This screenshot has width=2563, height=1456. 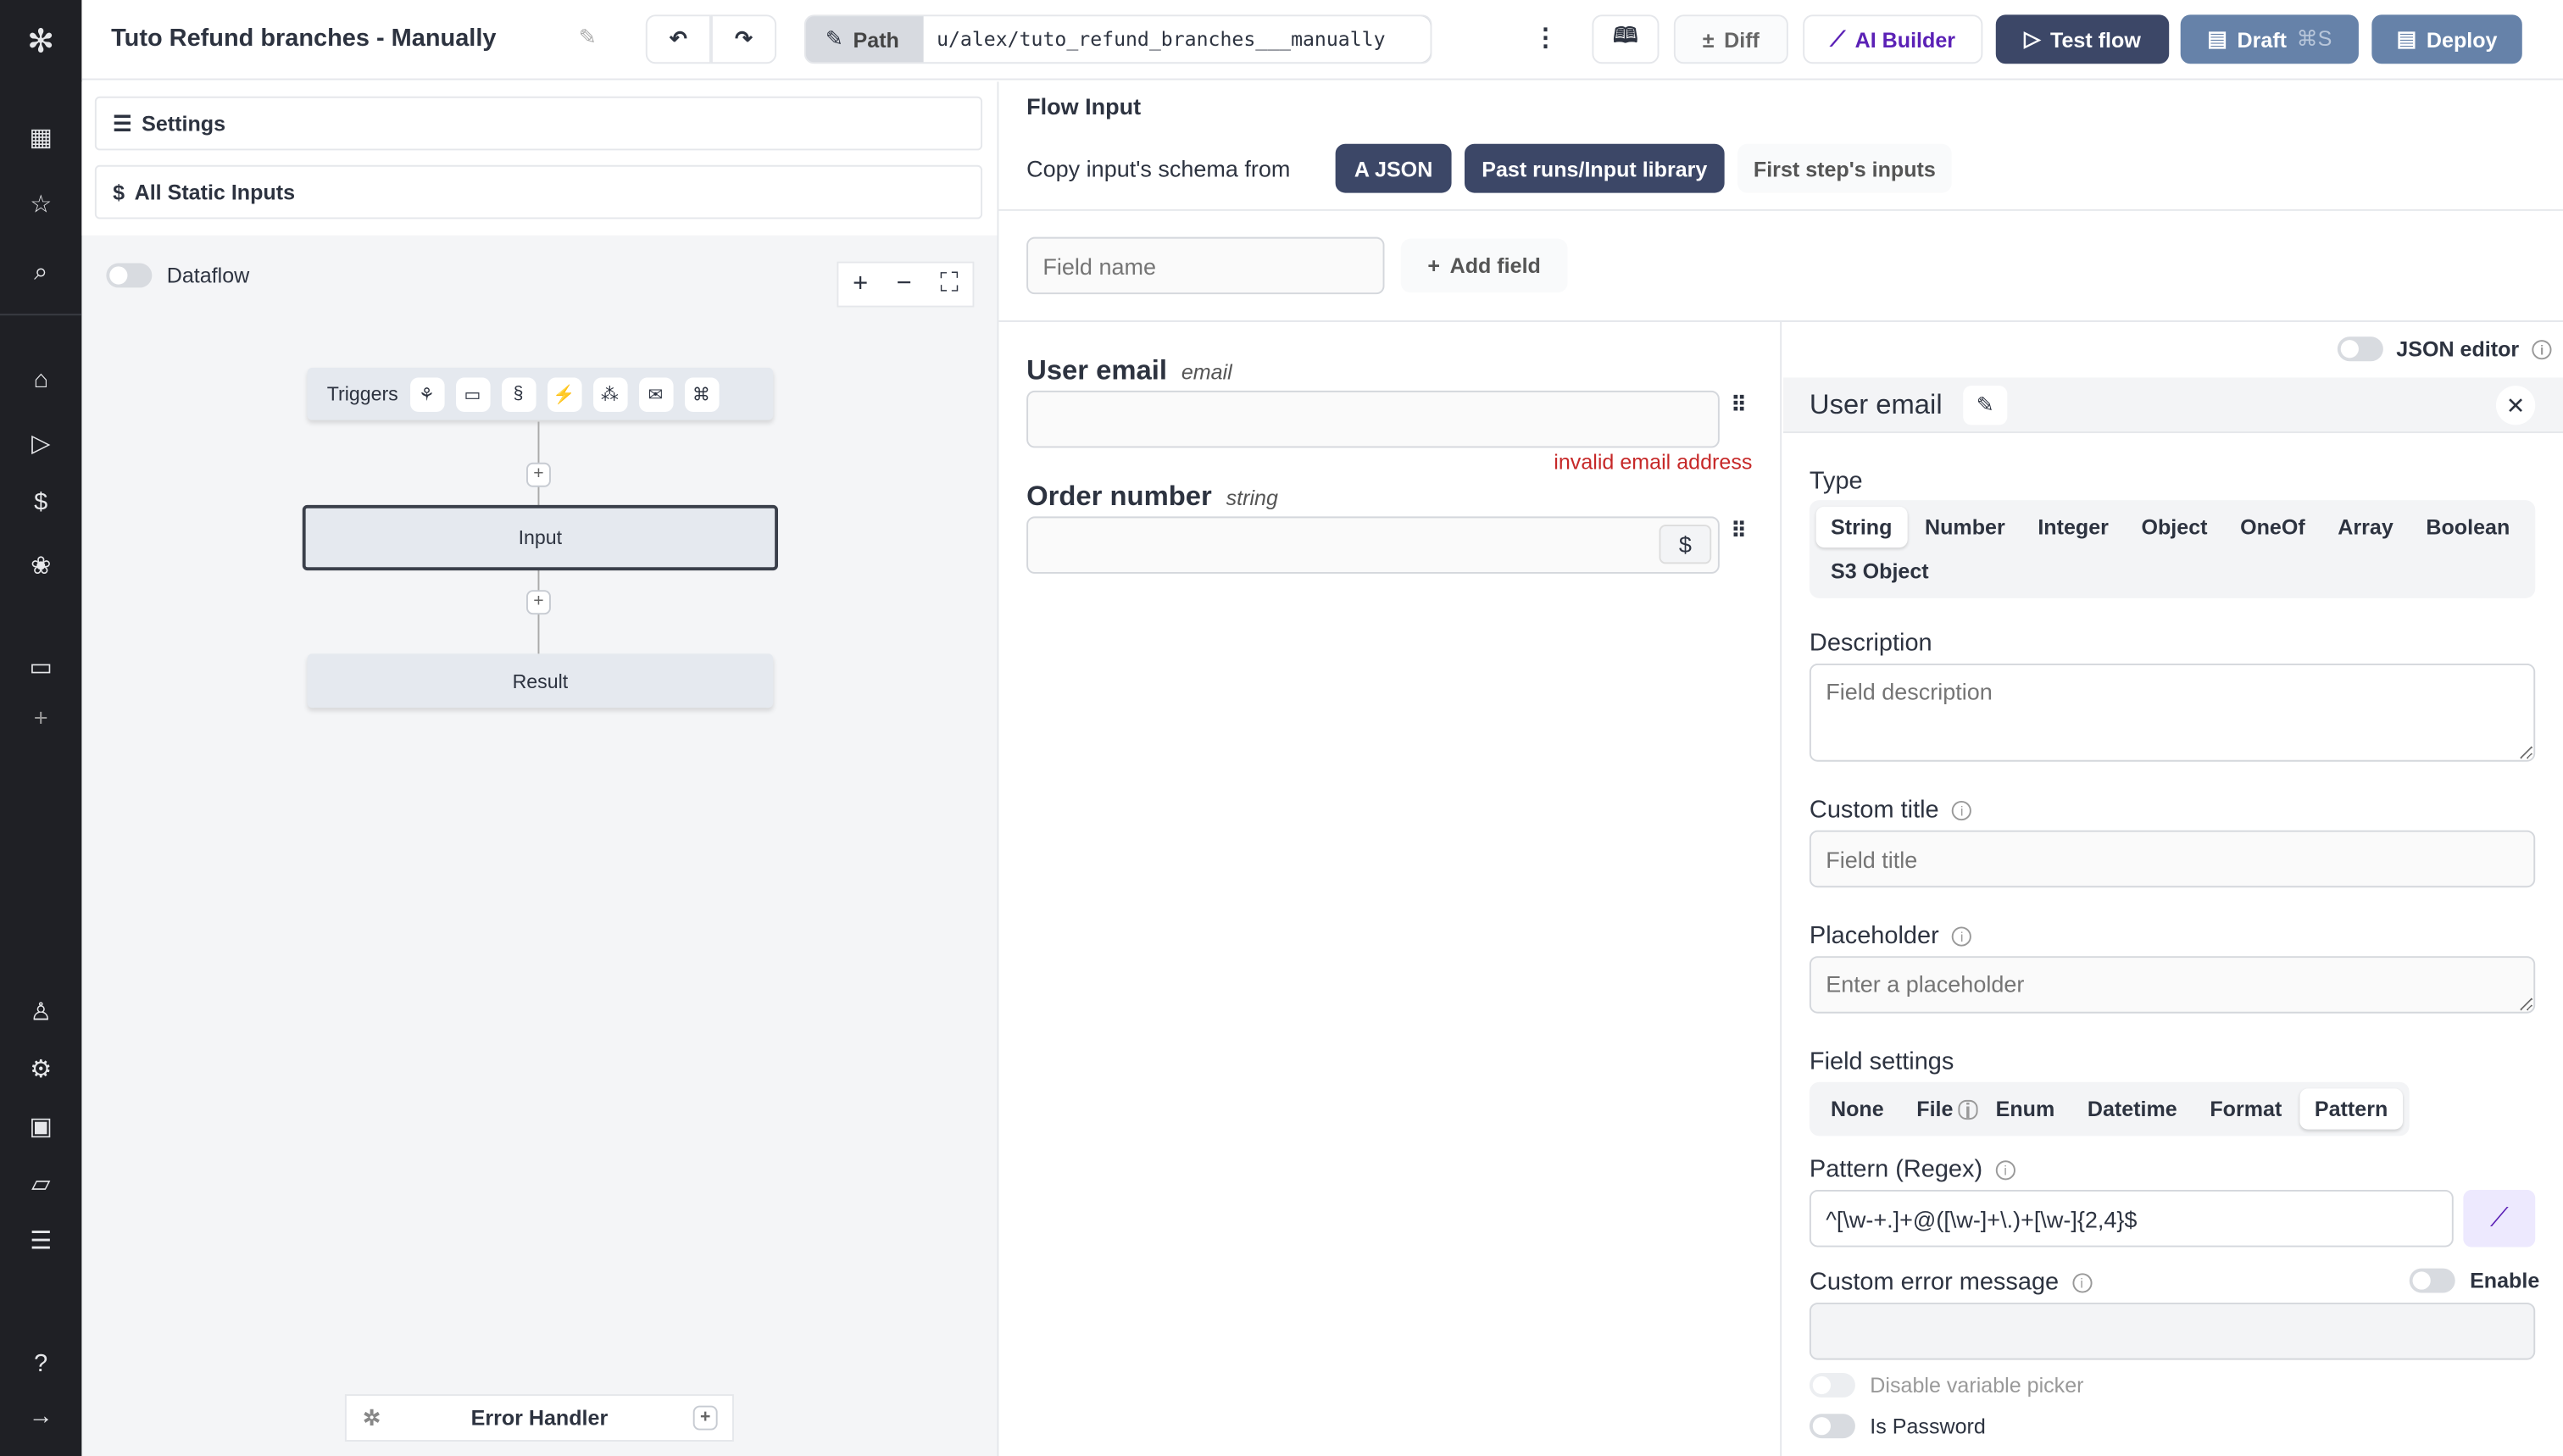 I want to click on help-icon: ?, so click(x=41, y=1364).